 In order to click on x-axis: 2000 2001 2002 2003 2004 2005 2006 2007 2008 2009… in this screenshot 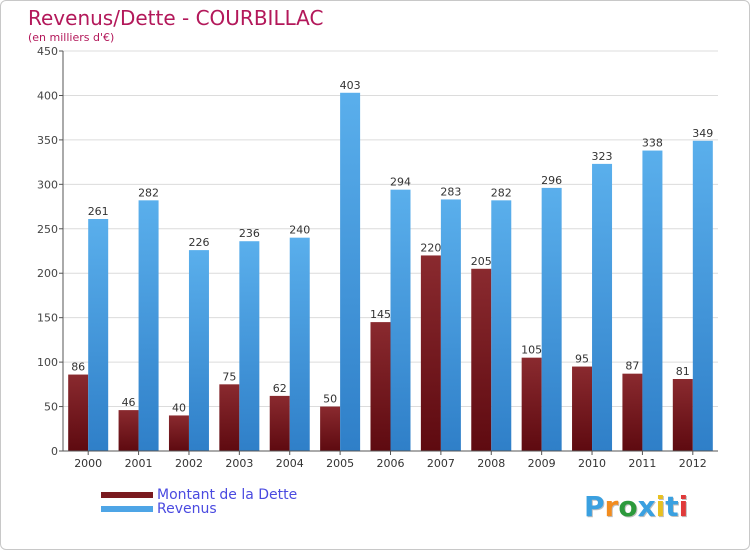, I will do `click(390, 460)`.